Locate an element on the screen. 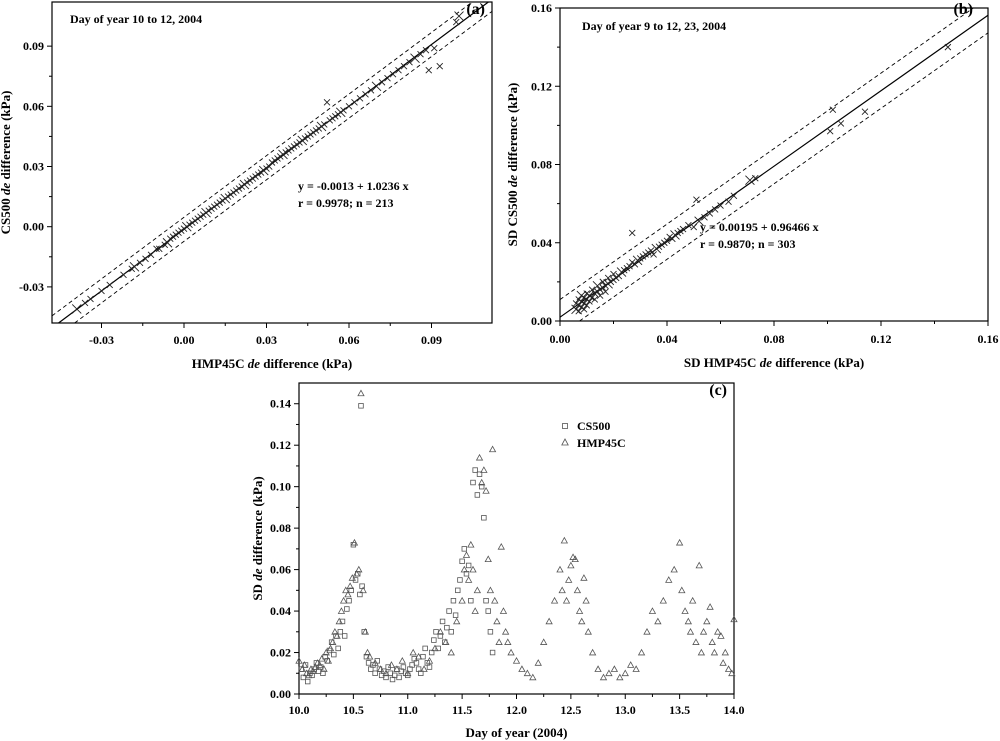 The image size is (1000, 741). x-tick-label: 11.0 is located at coordinates (408, 710).